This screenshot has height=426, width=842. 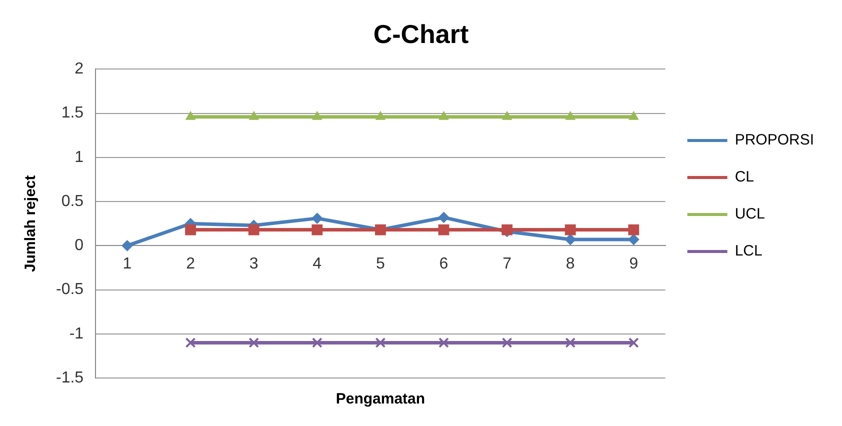 I want to click on legend-label: PROPORSI, so click(x=774, y=140).